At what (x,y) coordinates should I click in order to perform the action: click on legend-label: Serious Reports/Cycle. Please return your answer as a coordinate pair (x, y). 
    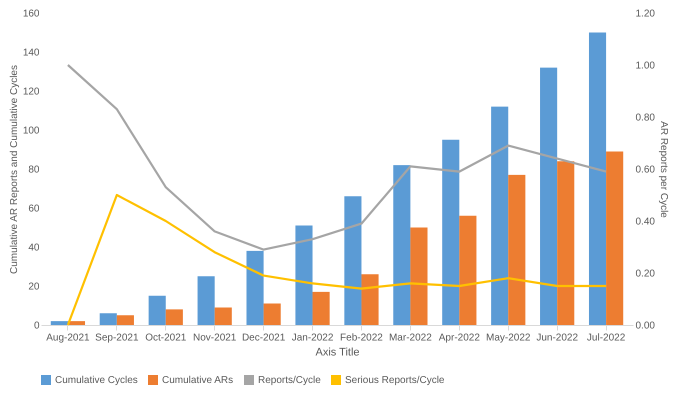
    Looking at the image, I should click on (395, 380).